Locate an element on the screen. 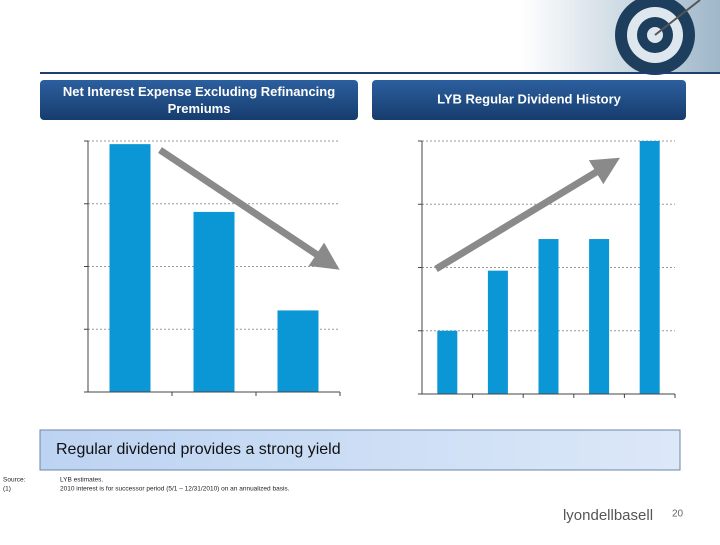  callout-text: Regular dividend provides a strong yield is located at coordinates (198, 449).